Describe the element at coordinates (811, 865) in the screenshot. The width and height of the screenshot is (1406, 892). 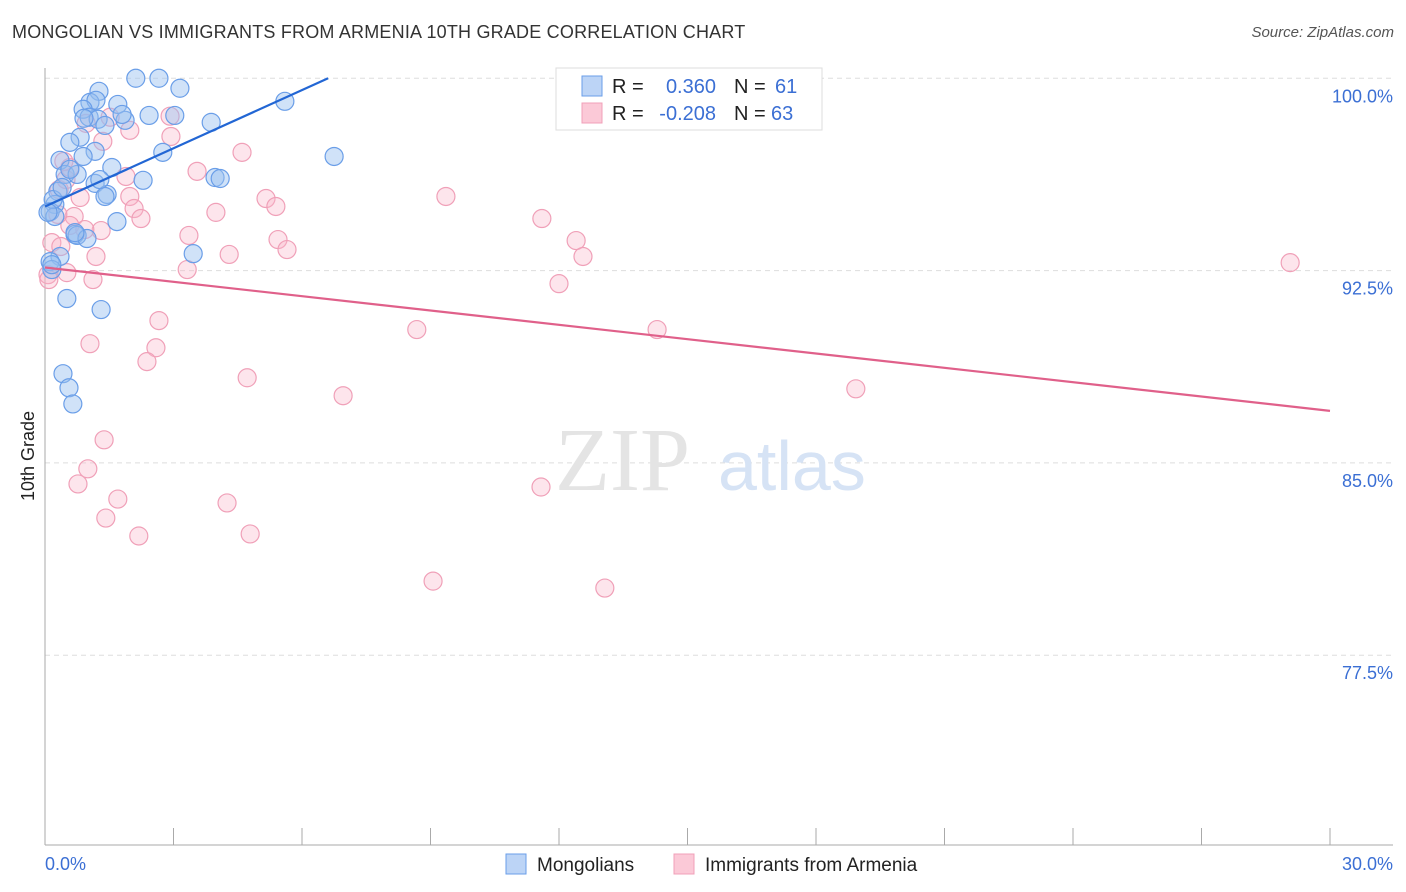
I see `bottom-legend-armenia: Immigrants from Armenia` at that location.